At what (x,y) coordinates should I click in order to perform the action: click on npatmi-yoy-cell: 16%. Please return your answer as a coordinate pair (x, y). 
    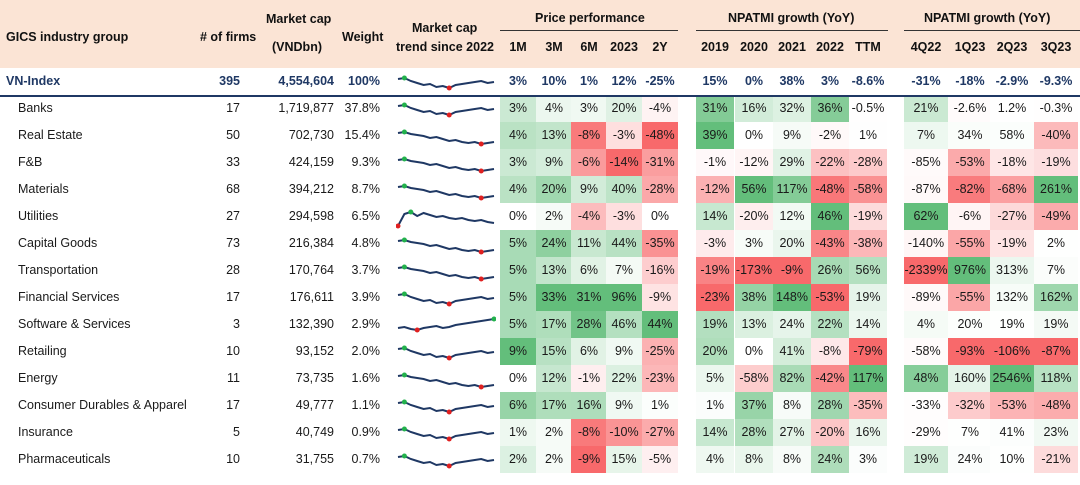
    Looking at the image, I should click on (754, 108).